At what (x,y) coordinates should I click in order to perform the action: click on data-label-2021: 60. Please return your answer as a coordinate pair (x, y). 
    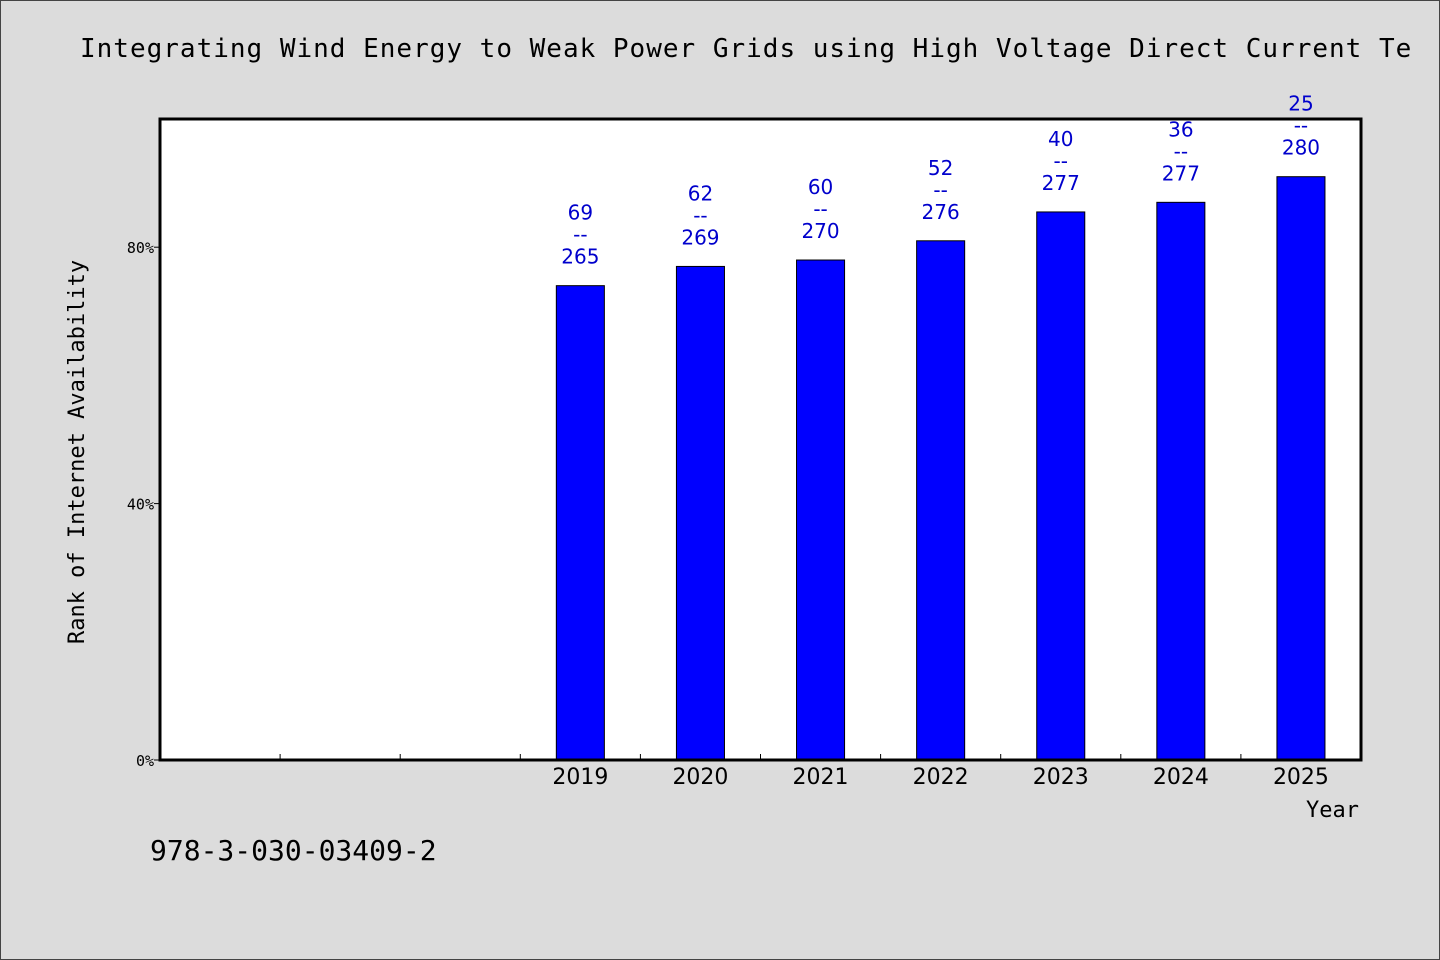
    Looking at the image, I should click on (820, 187).